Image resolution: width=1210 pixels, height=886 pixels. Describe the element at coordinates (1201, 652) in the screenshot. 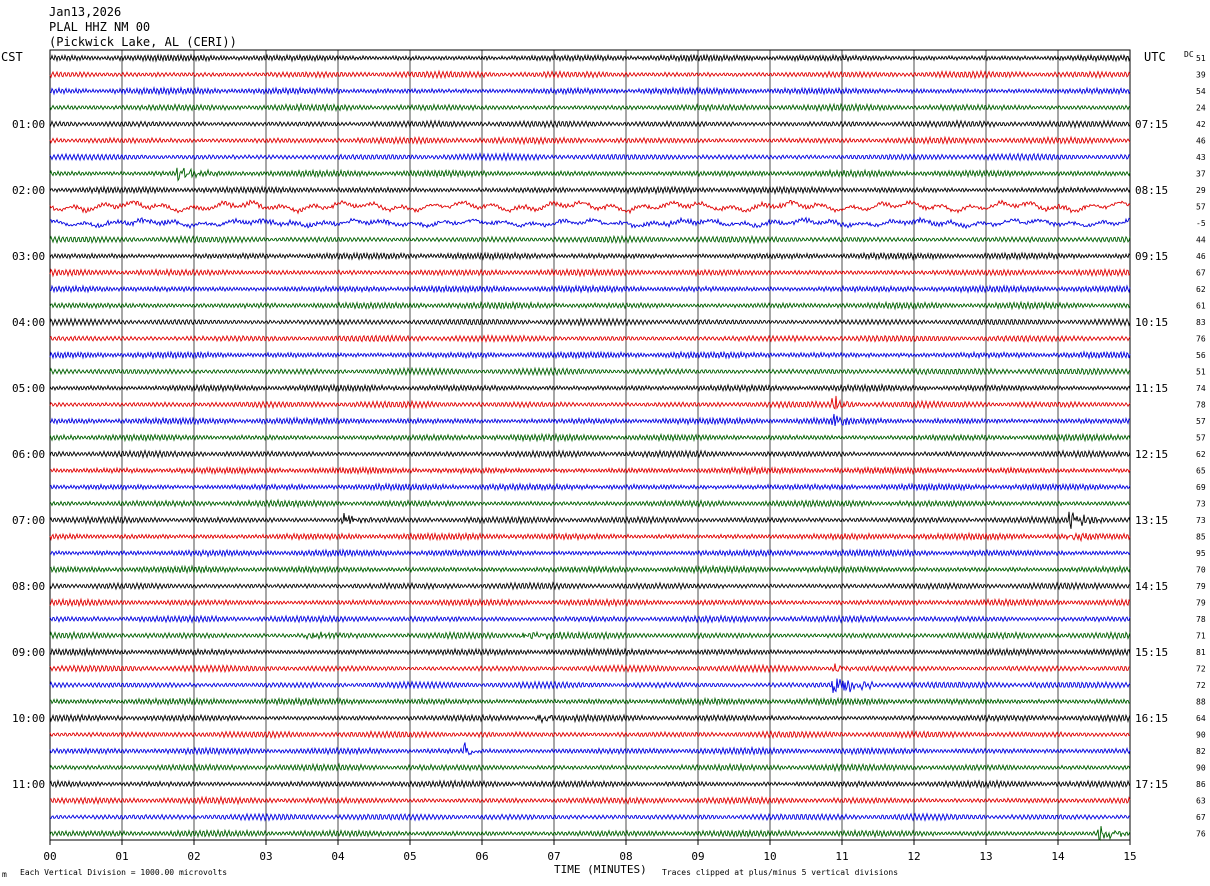

I see `dc-offset-label: 81` at that location.